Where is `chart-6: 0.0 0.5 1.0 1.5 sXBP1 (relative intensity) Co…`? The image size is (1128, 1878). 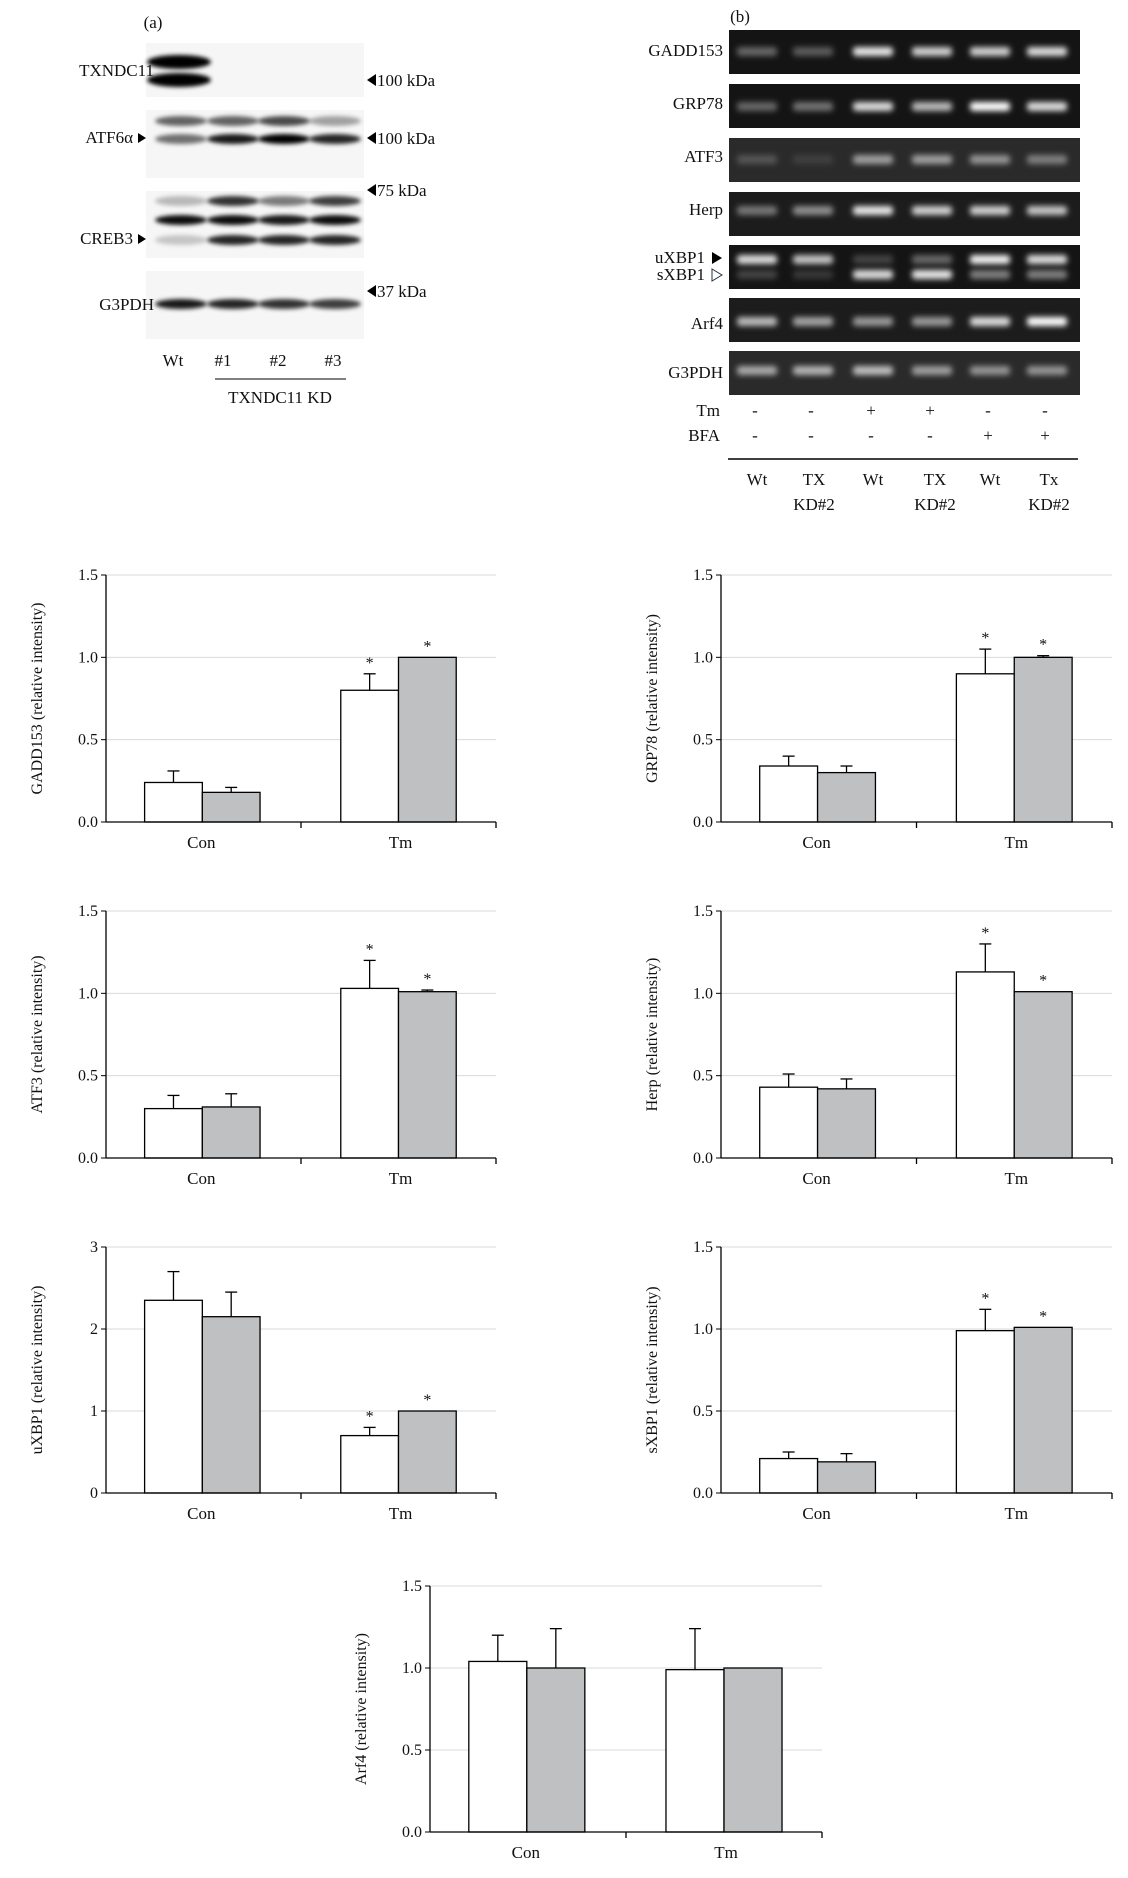
chart-6: 0.0 0.5 1.0 1.5 sXBP1 (relative intensity) Co… is located at coordinates (878, 1381).